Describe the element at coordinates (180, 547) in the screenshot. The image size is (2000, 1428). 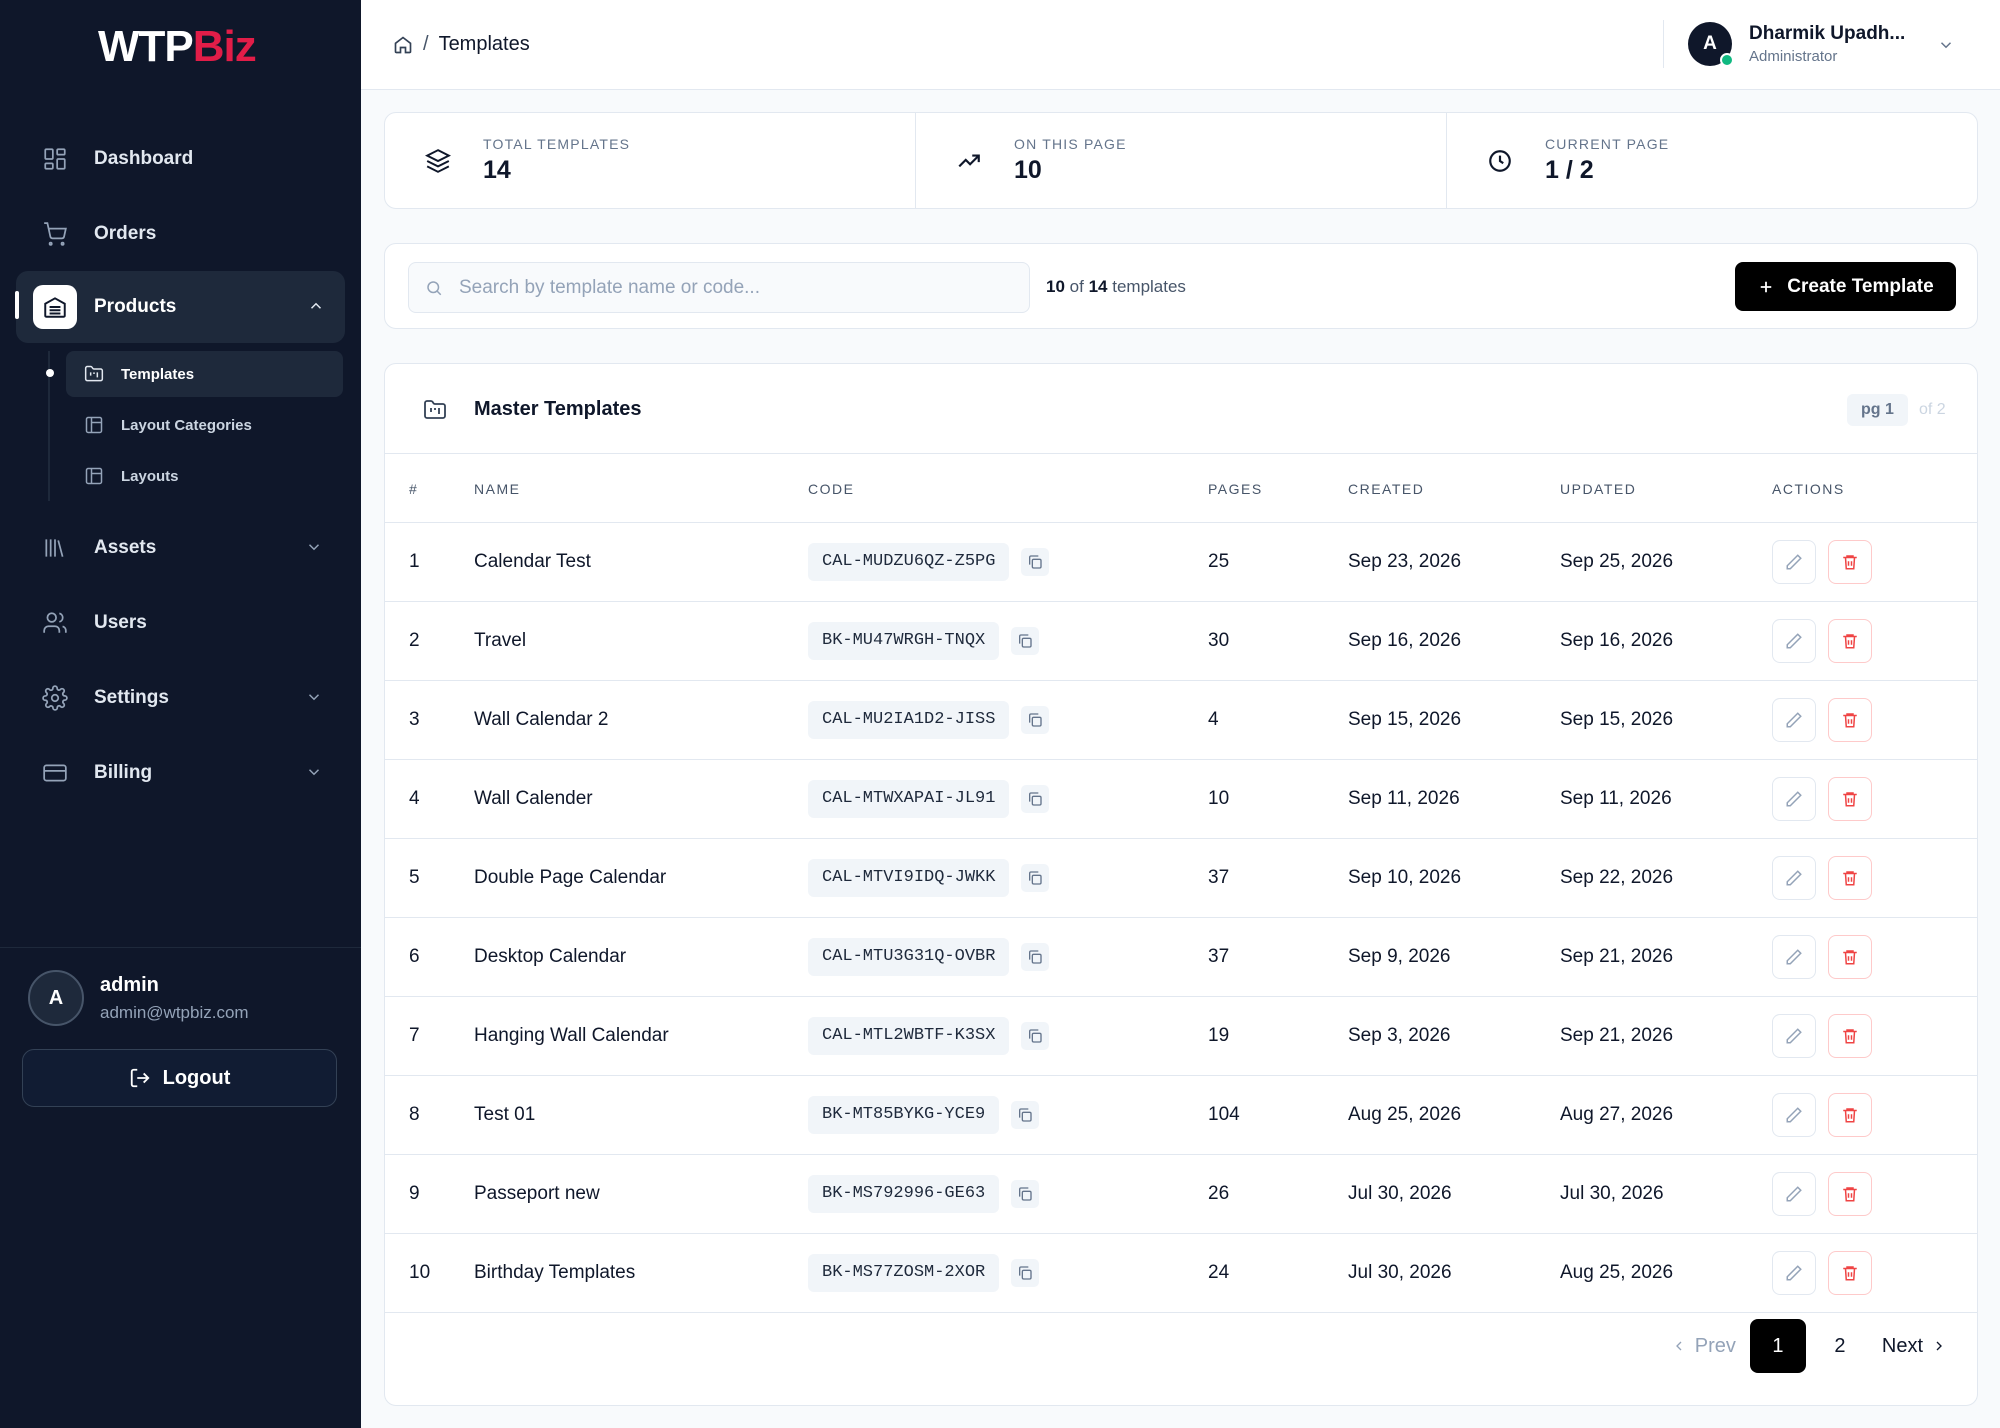
I see `sidebar-item-assets: Assets` at that location.